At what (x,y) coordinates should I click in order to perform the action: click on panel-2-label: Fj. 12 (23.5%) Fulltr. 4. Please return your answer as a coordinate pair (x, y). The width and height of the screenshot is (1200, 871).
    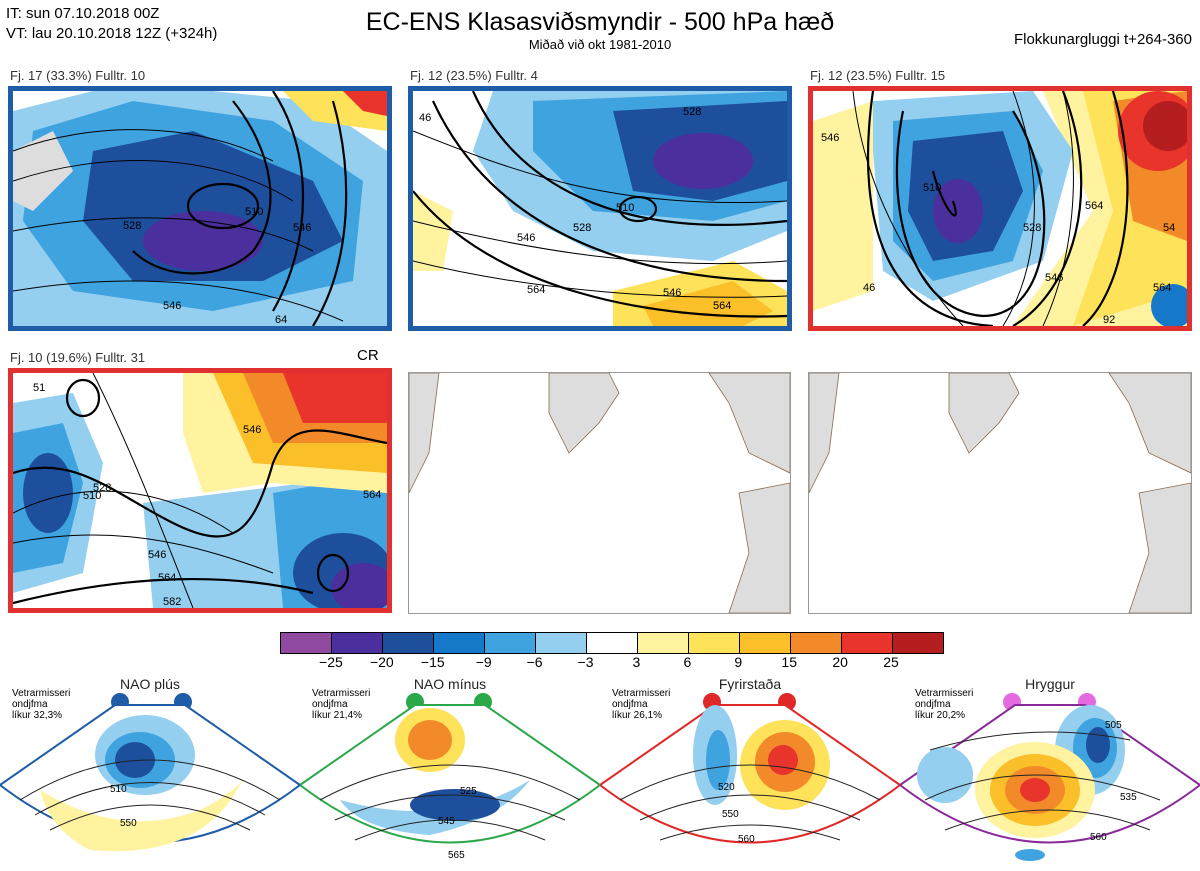
    Looking at the image, I should click on (474, 75).